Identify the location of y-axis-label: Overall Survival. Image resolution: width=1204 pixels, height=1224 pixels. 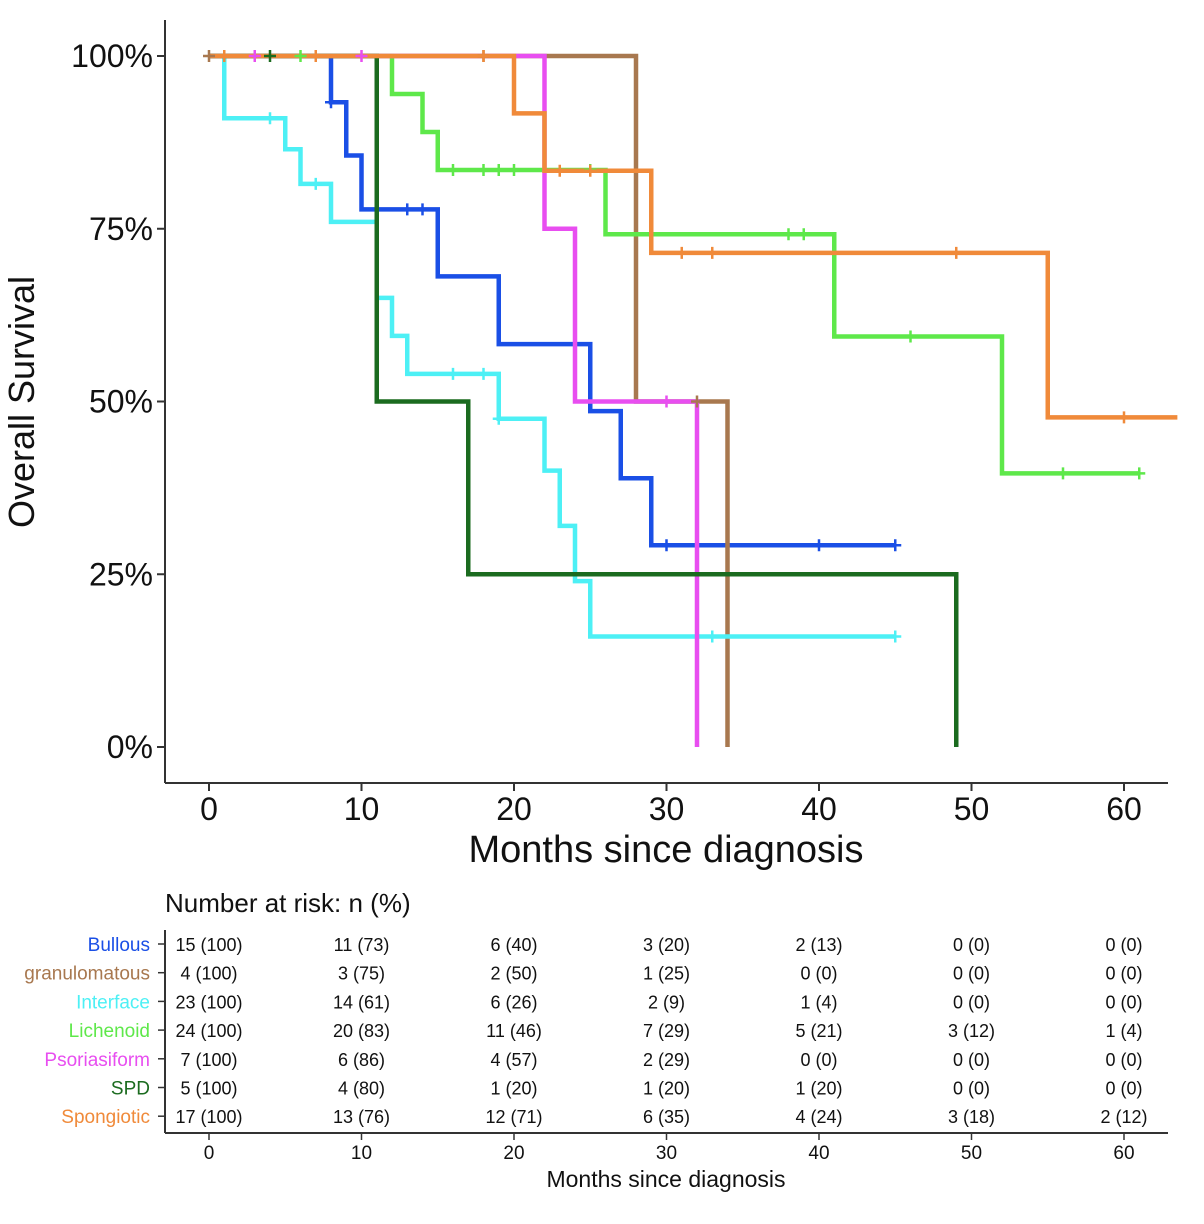
(21, 402).